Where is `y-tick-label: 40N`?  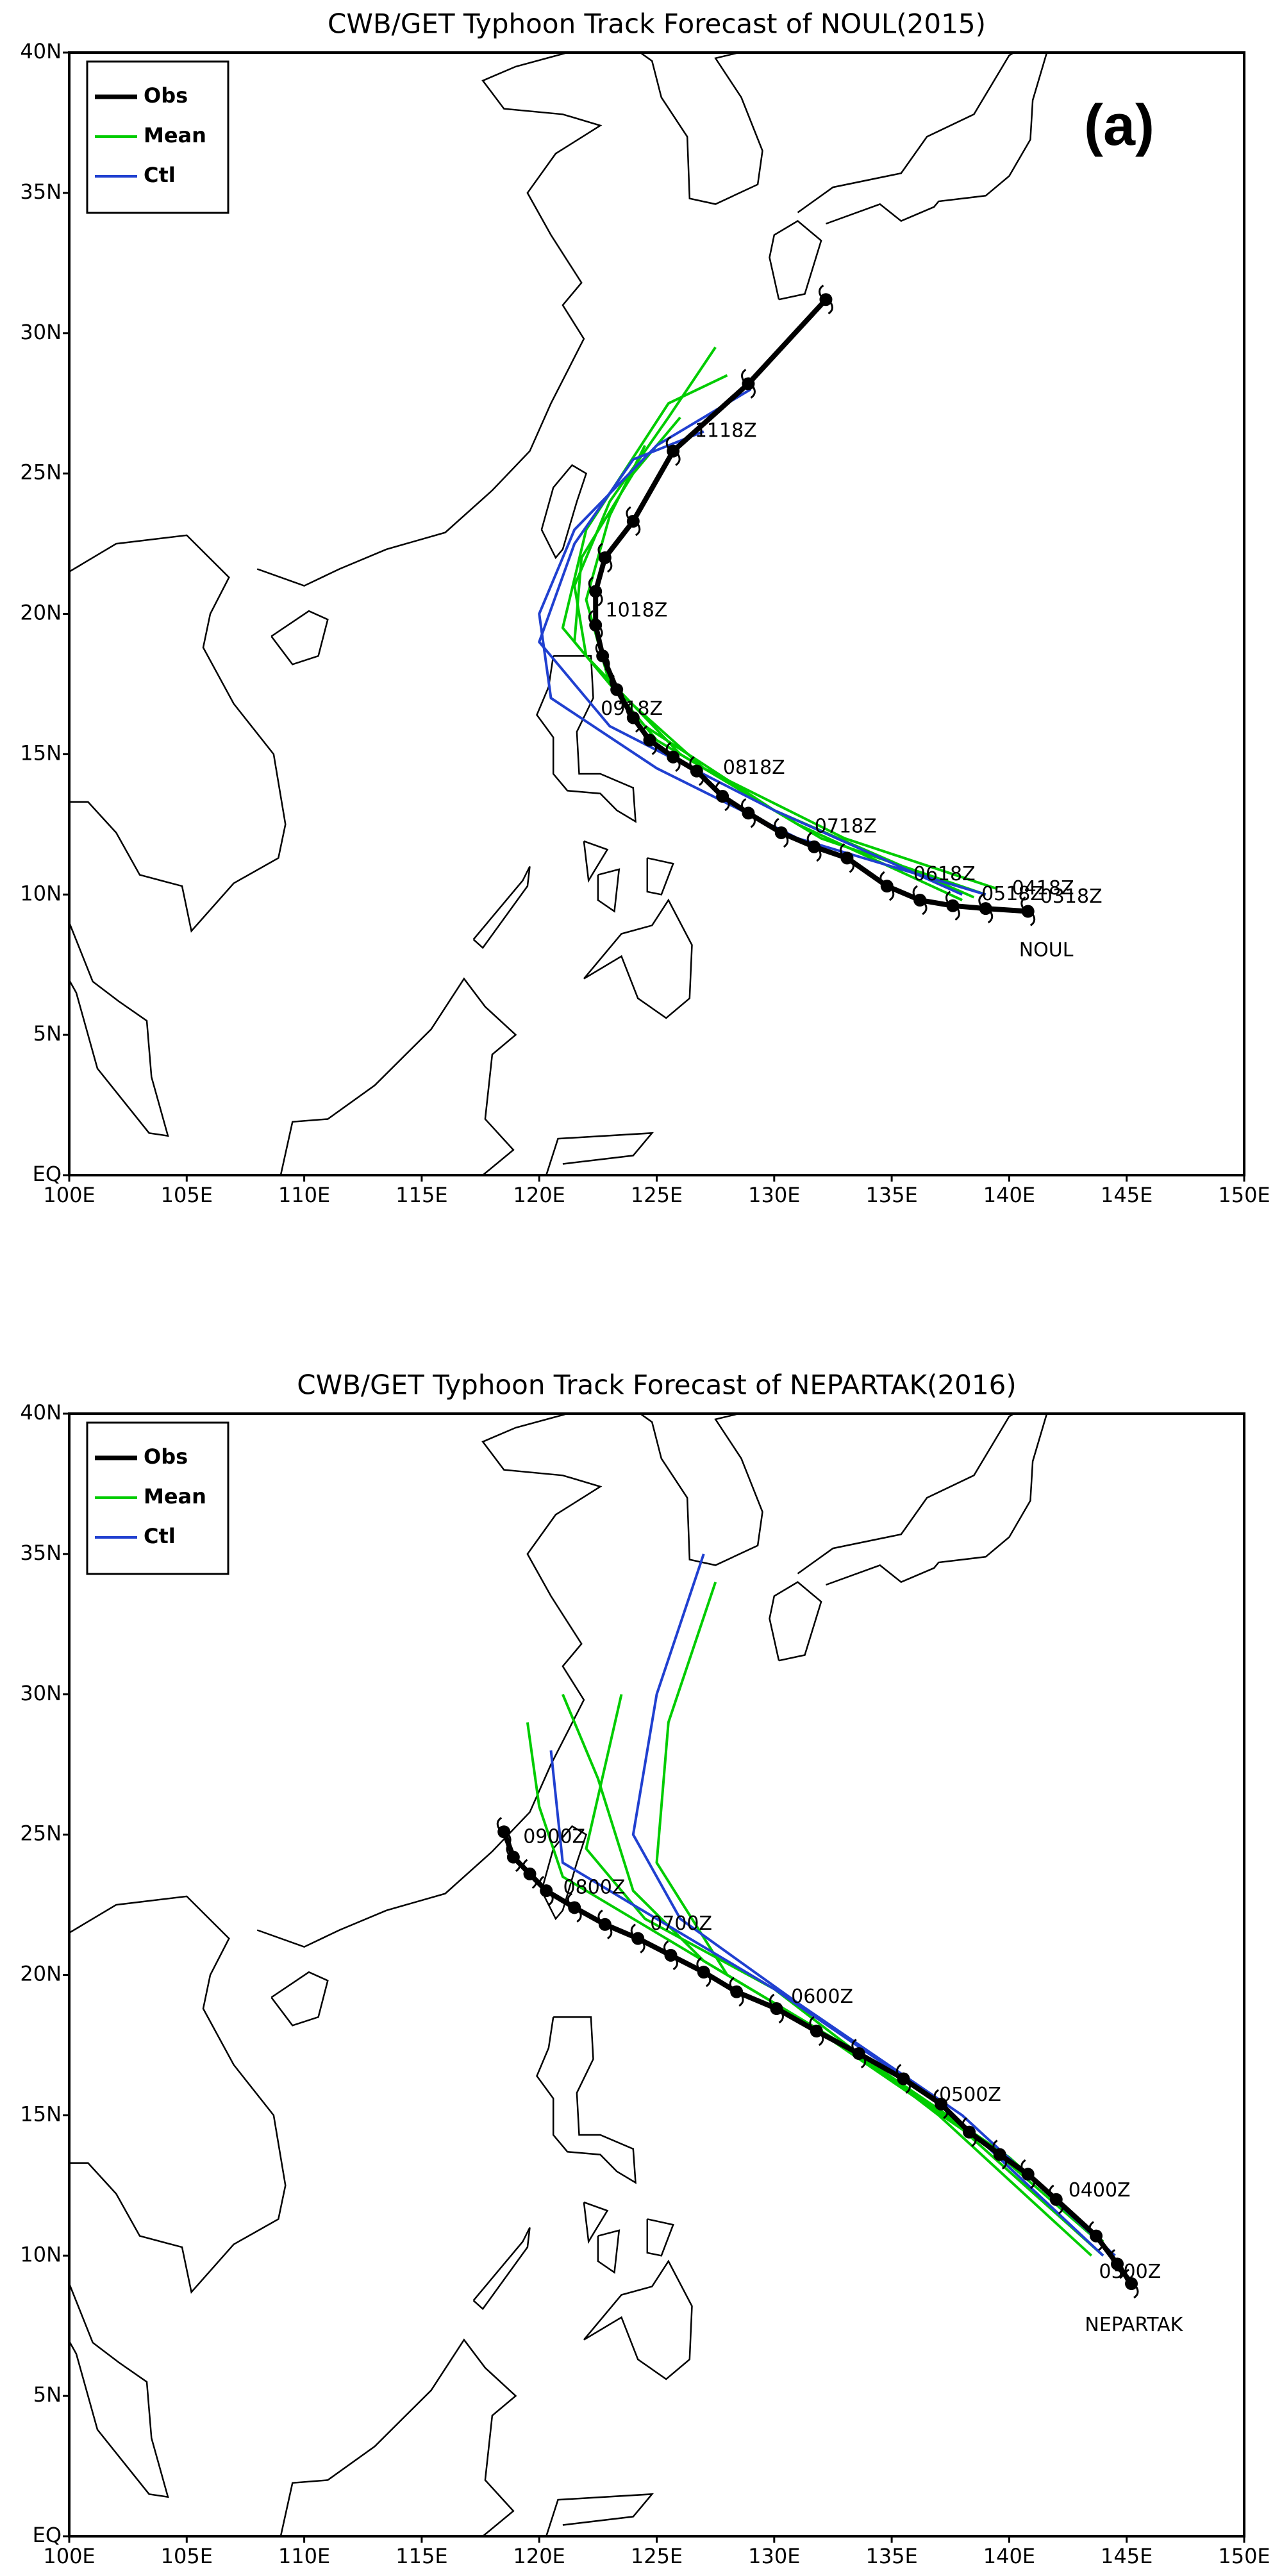 y-tick-label: 40N is located at coordinates (41, 51).